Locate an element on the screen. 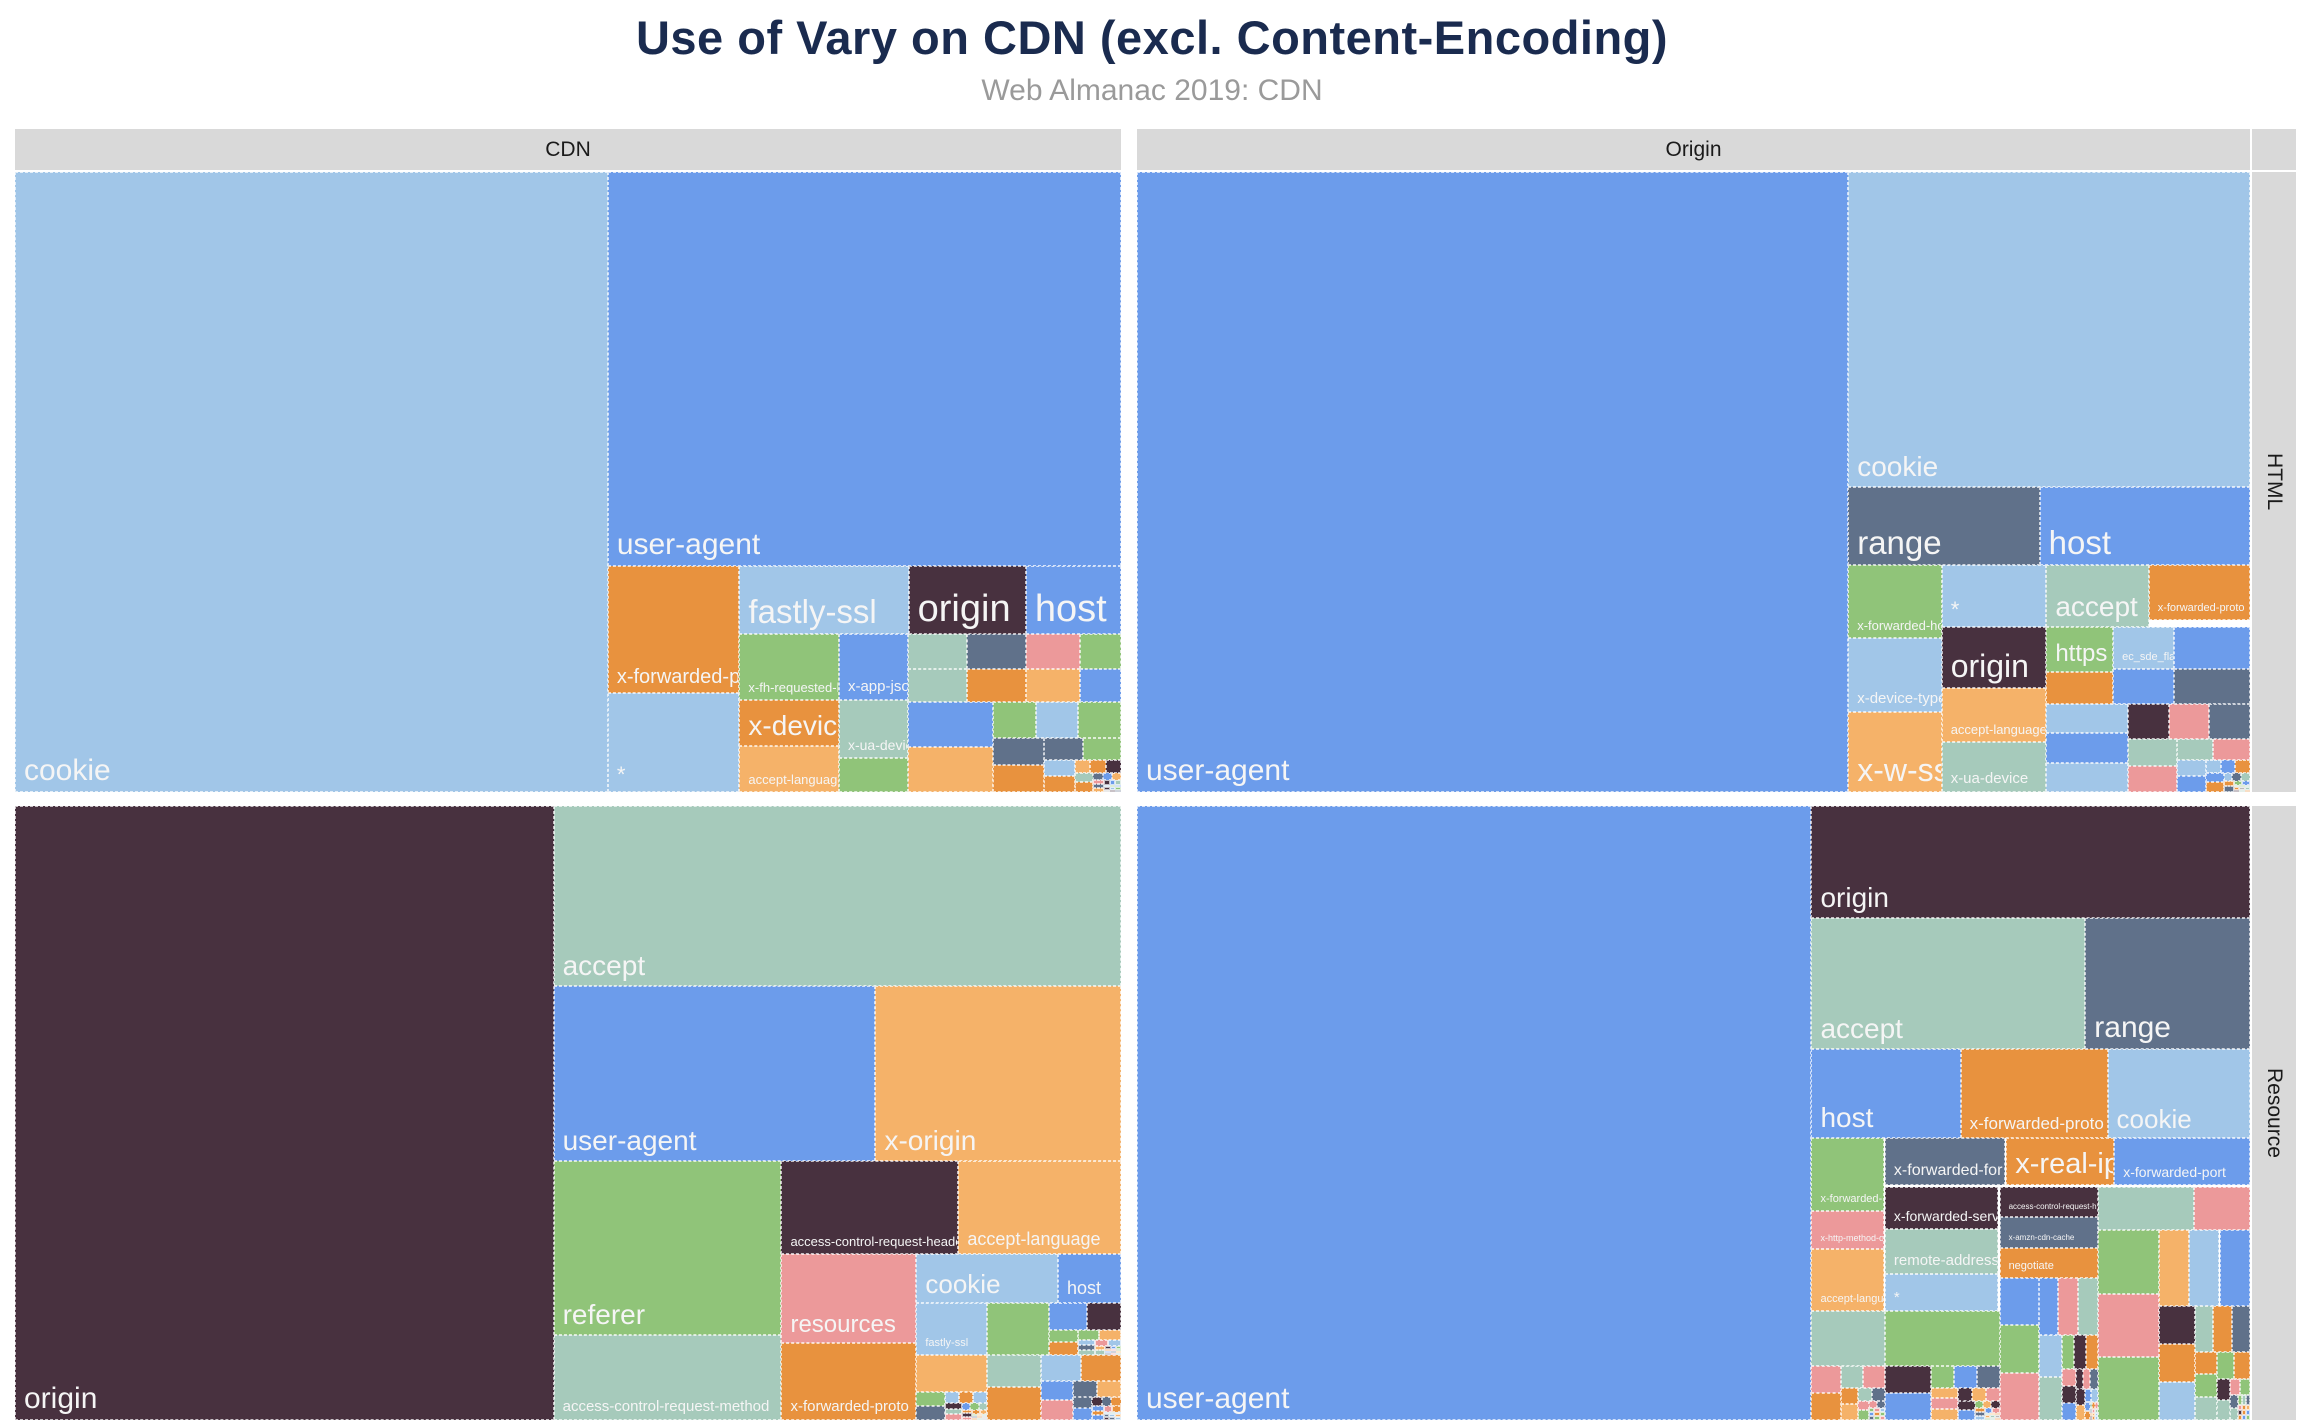  treemap-cell-x-fh-requested-host: x-fh-requested-host is located at coordinates (789, 667).